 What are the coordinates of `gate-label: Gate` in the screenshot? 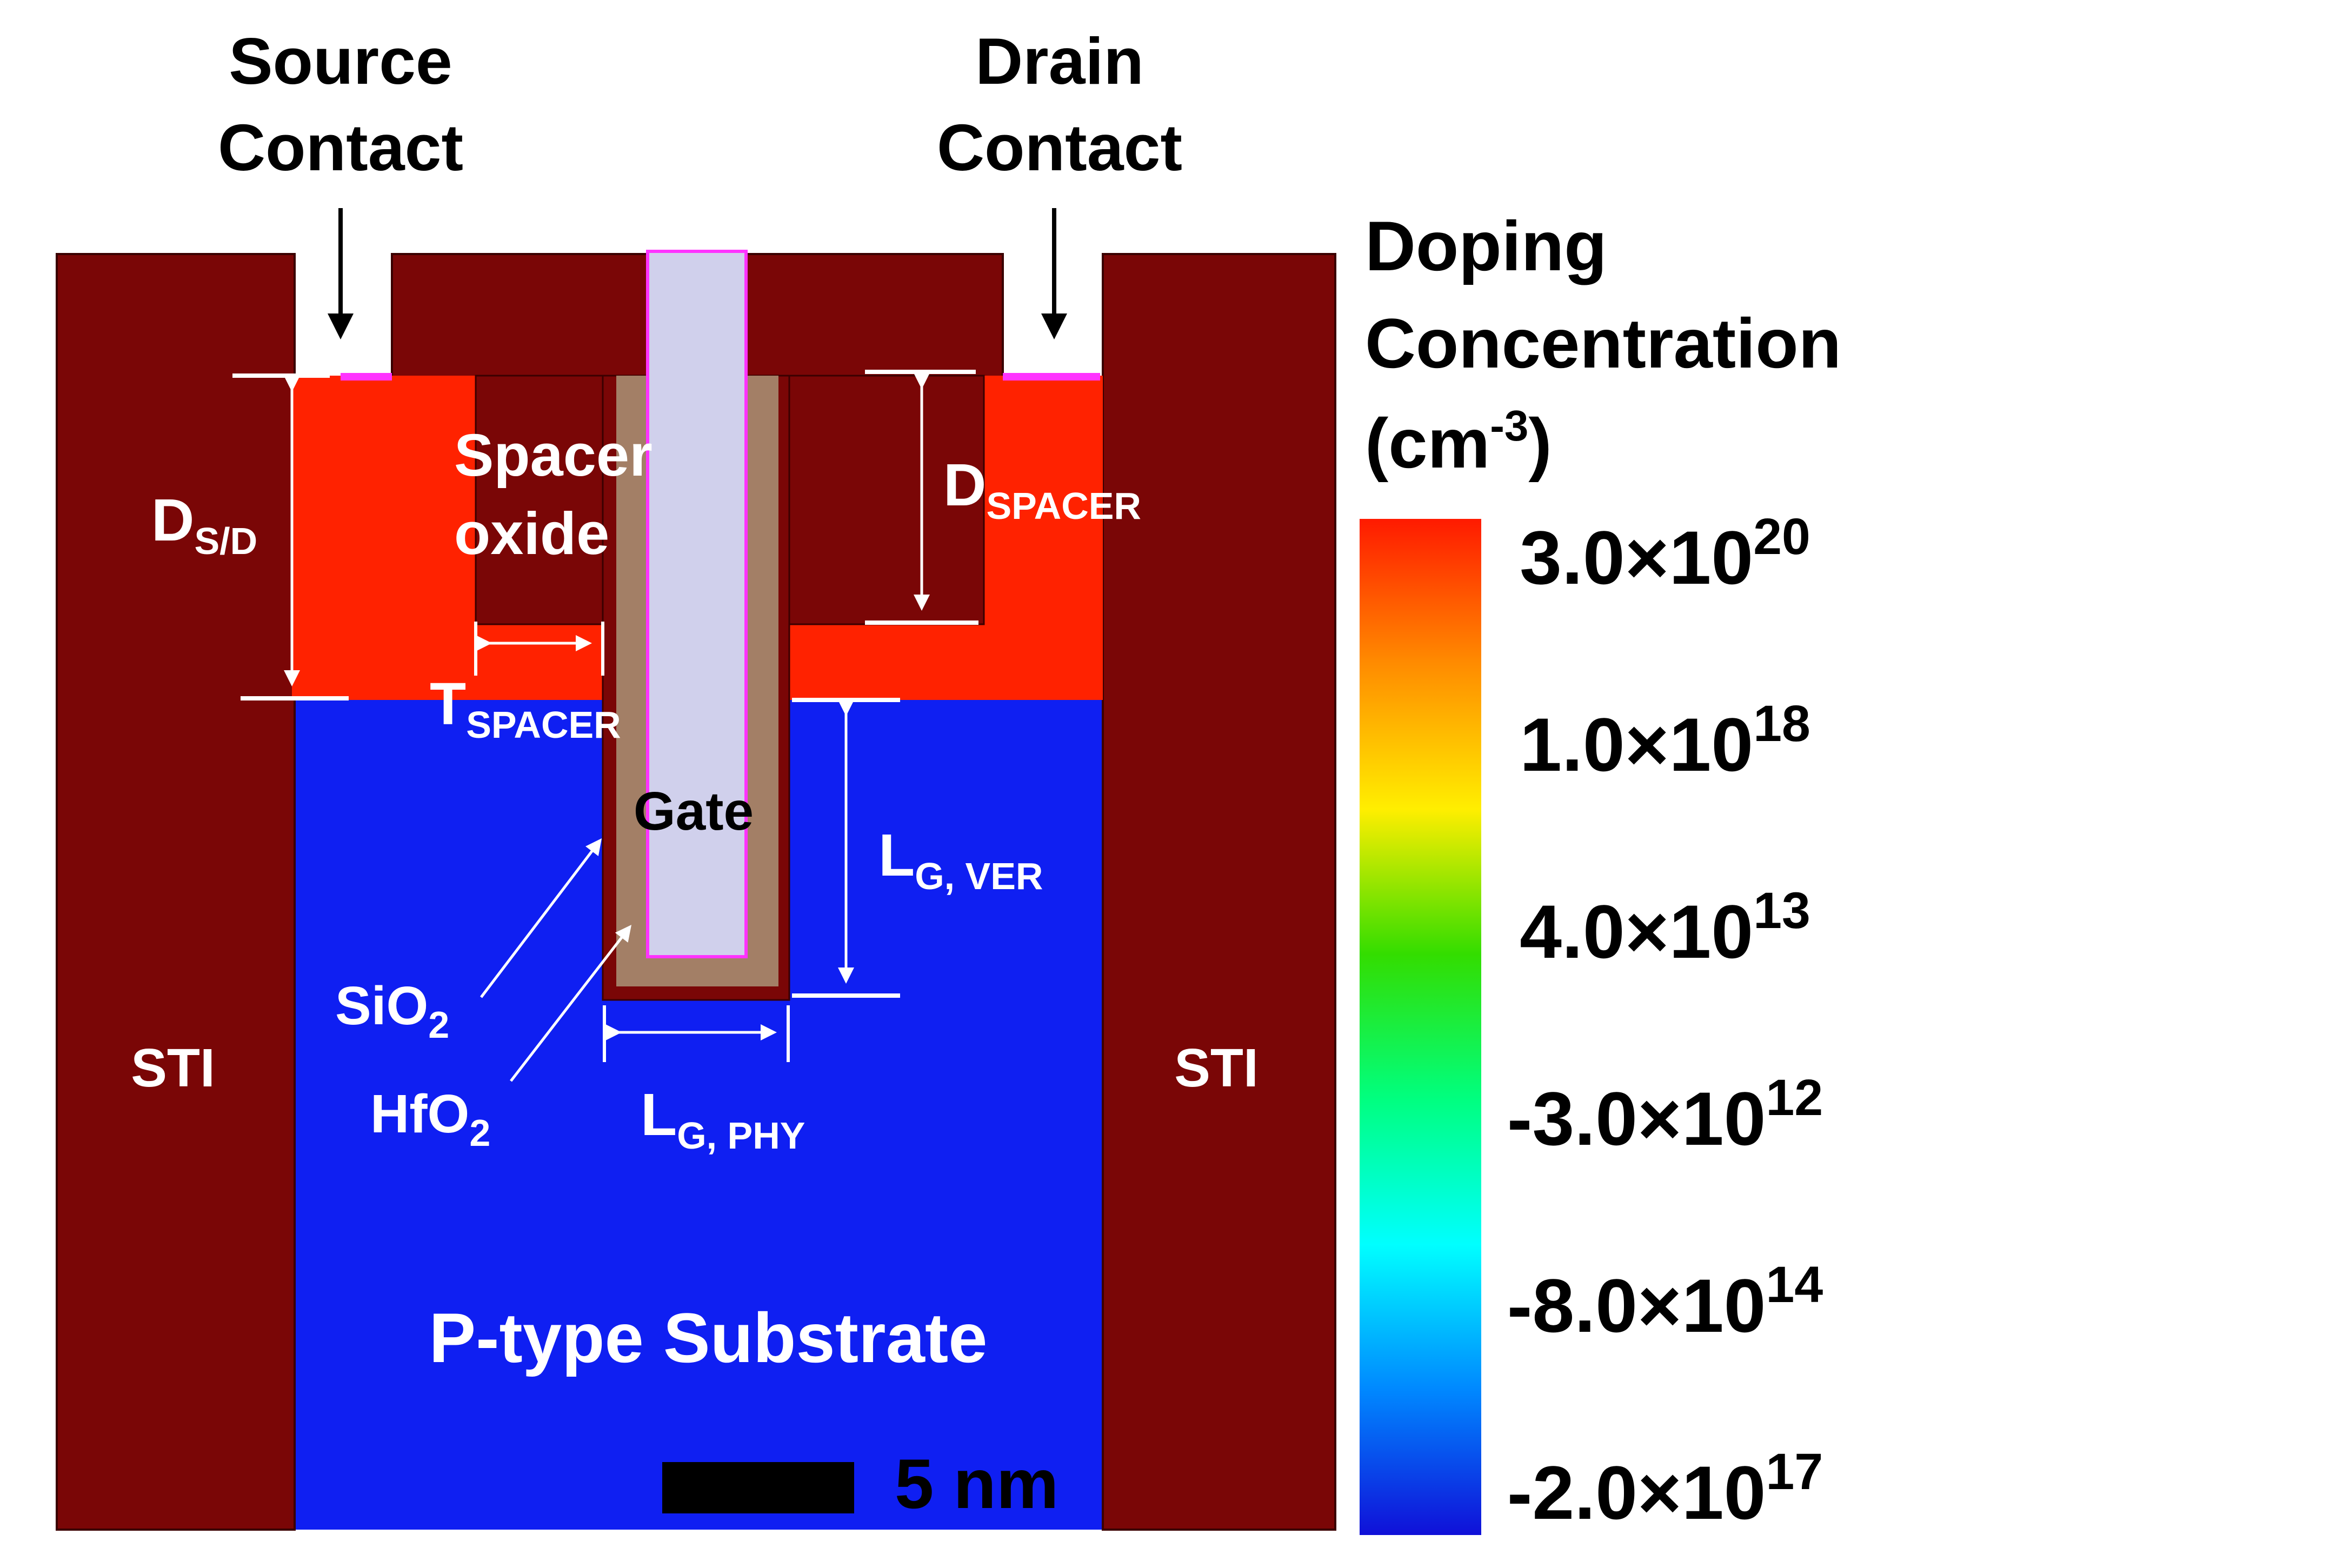 It's located at (694, 811).